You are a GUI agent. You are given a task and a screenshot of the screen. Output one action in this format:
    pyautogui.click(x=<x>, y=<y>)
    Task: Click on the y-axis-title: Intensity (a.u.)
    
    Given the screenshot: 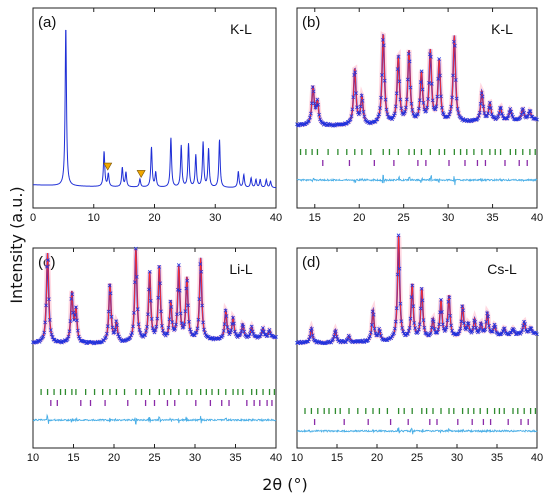 What is the action you would take?
    pyautogui.click(x=16, y=244)
    